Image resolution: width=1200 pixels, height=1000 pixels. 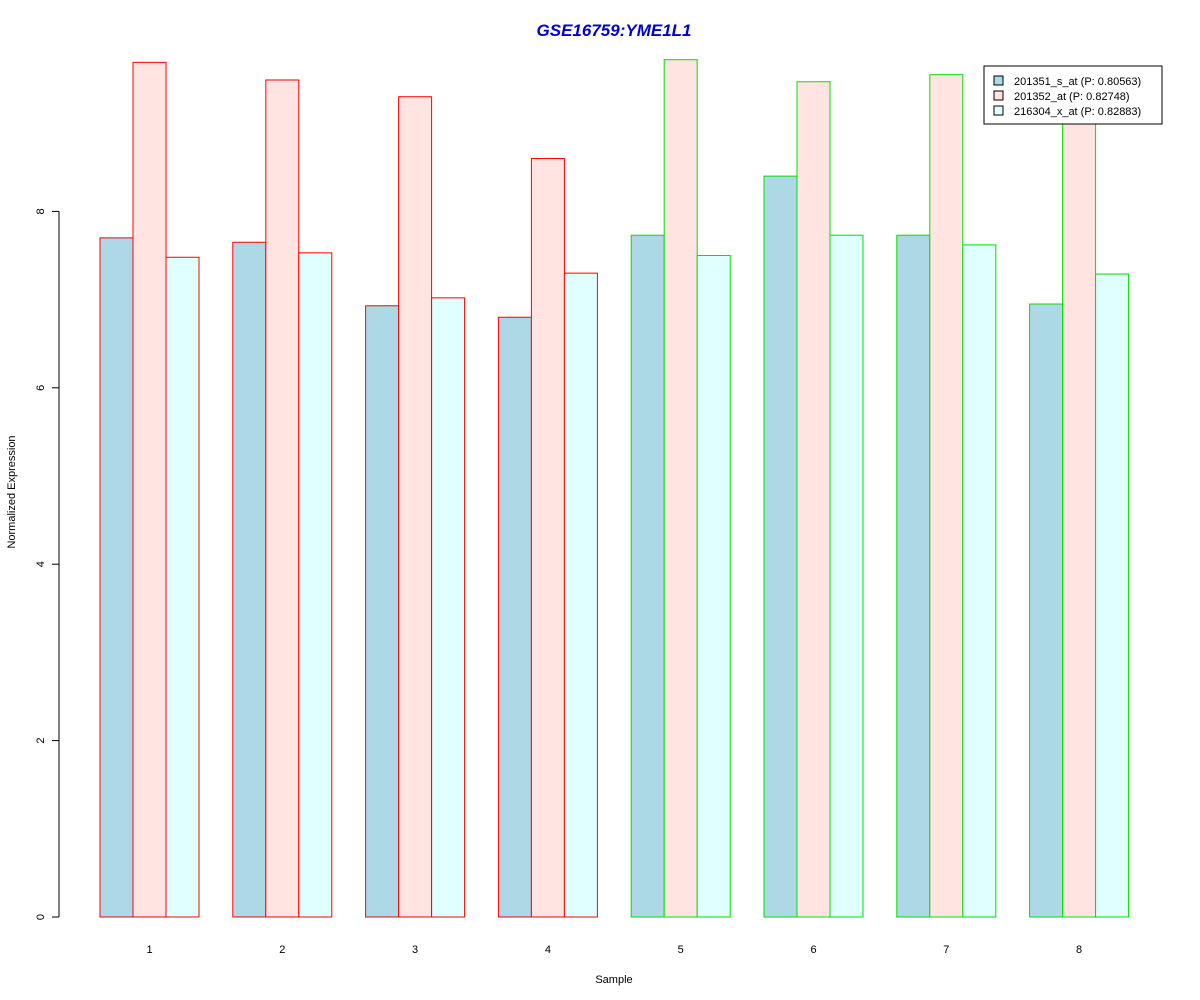 What do you see at coordinates (149, 950) in the screenshot?
I see `x-tick-label: 1` at bounding box center [149, 950].